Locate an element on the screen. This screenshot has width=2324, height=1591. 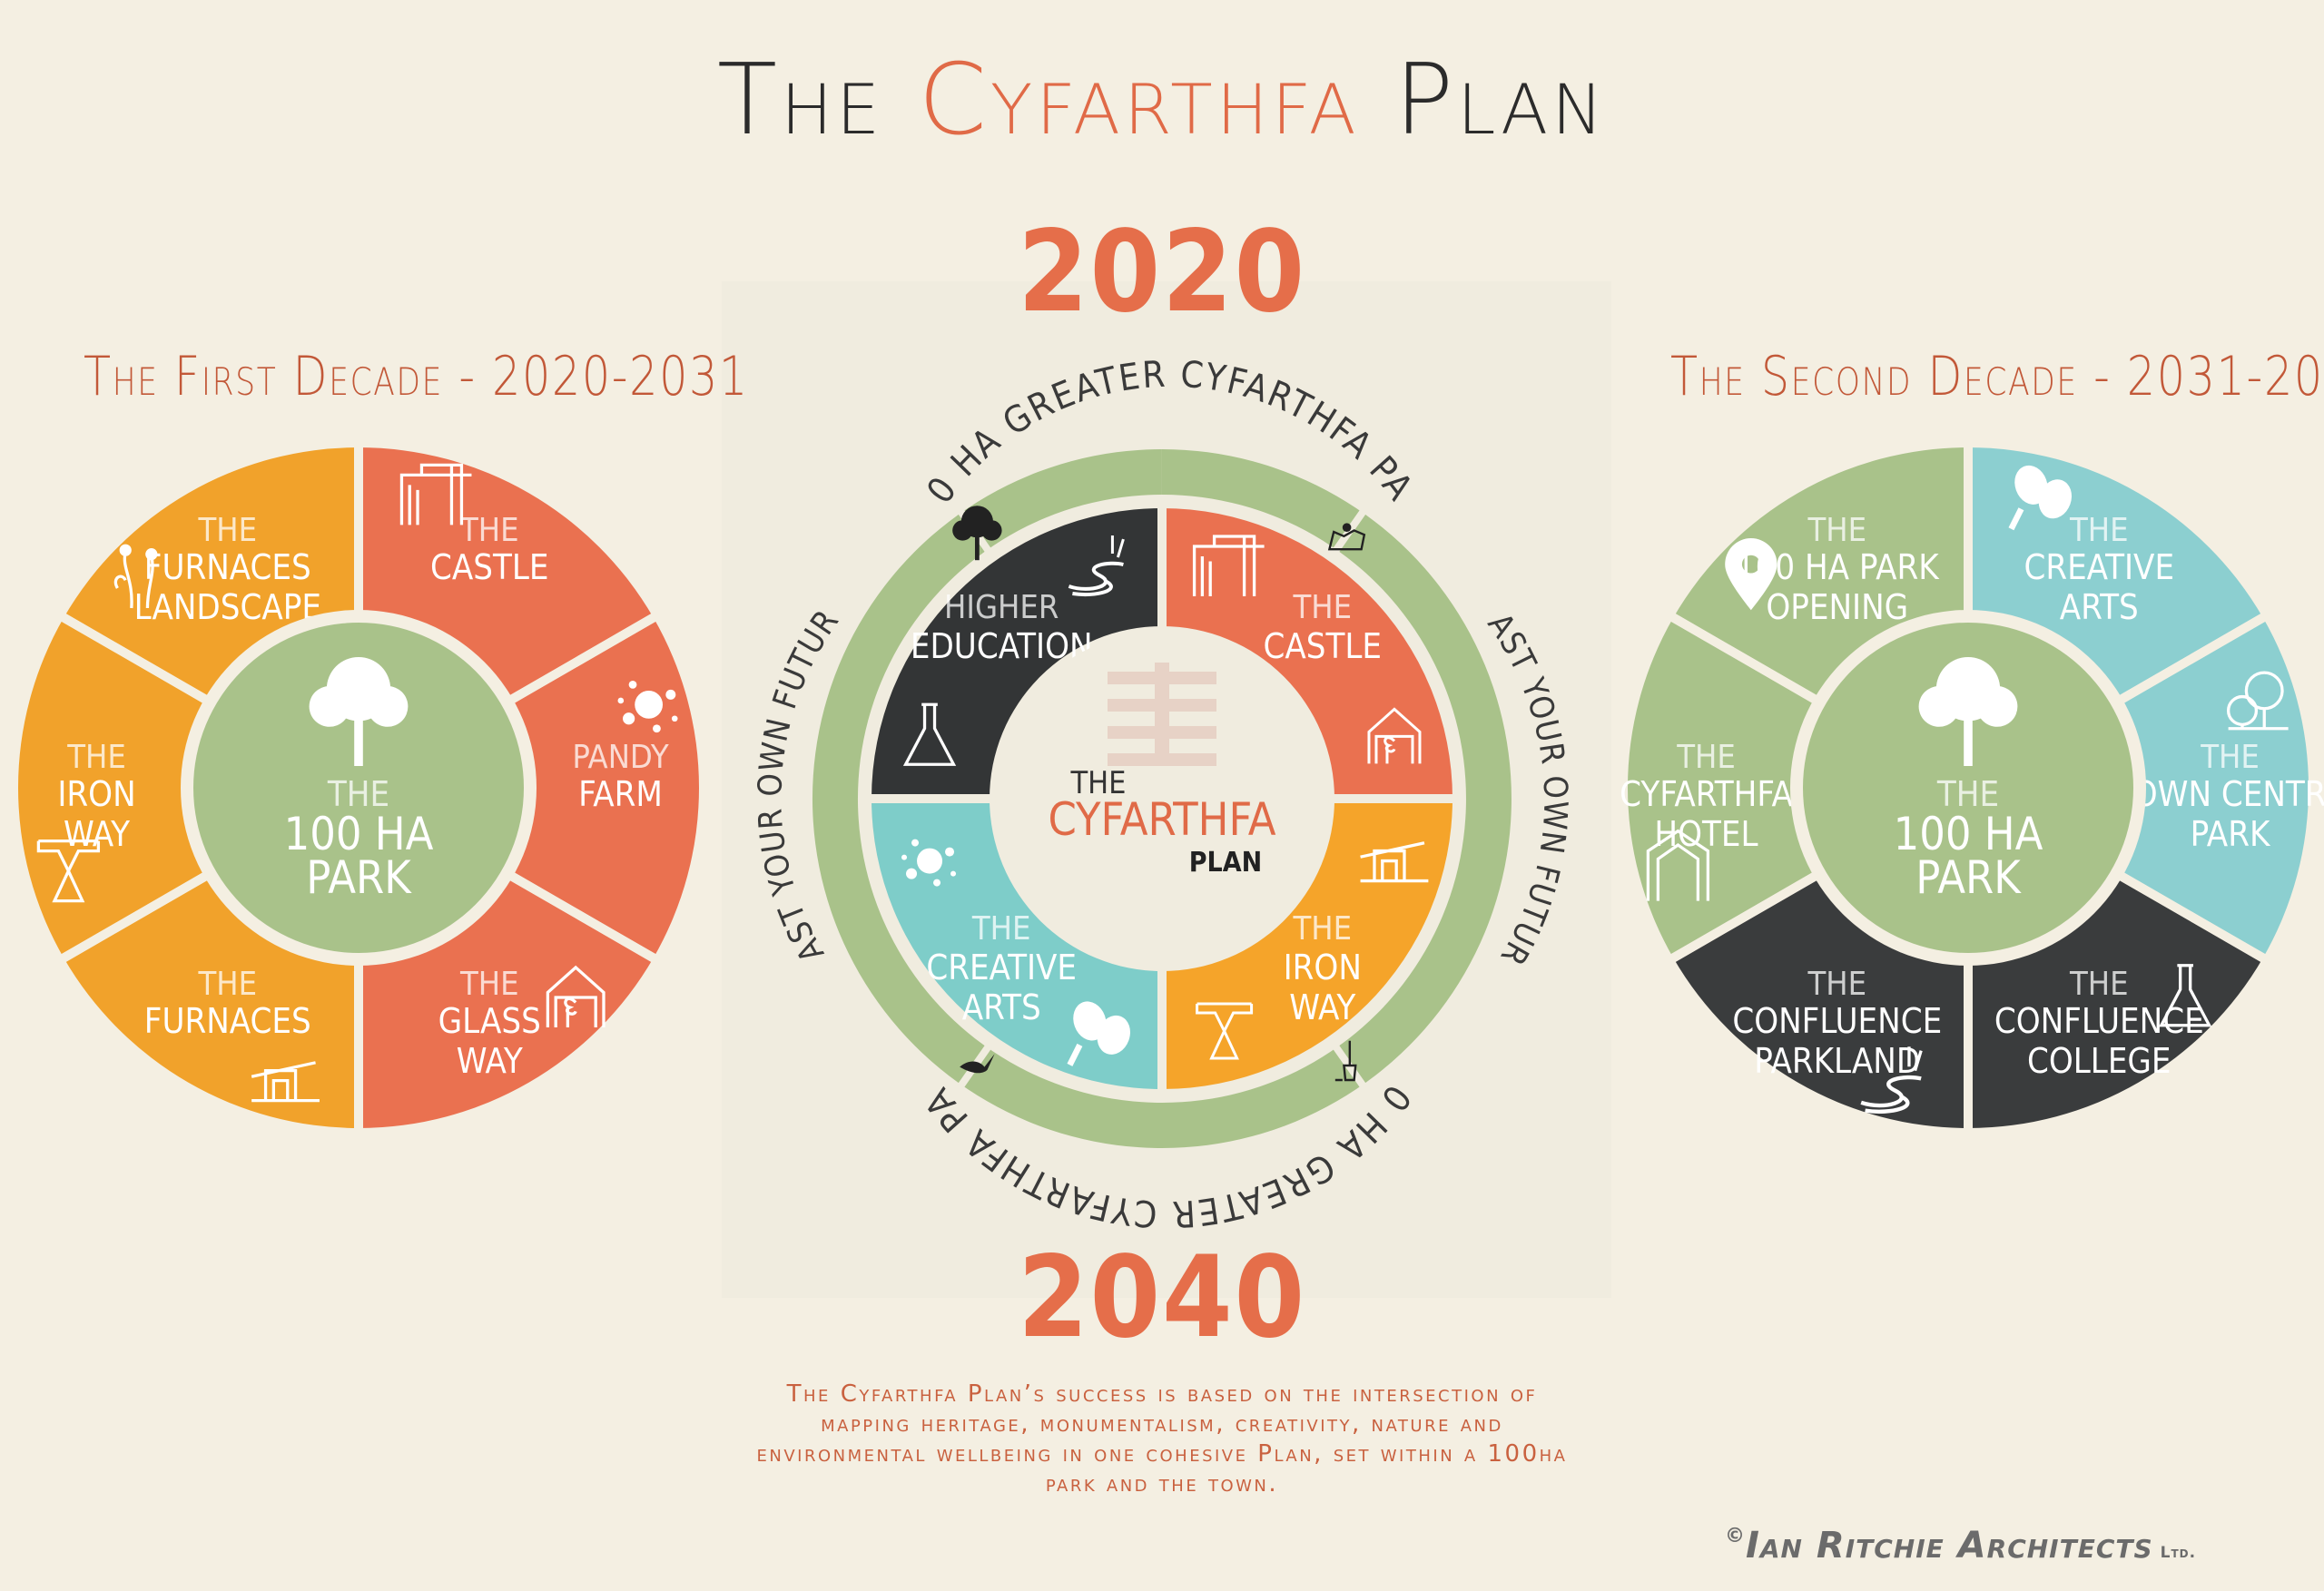
page-title: The Cyfarthfa Plan is located at coordinates (1162, 101).